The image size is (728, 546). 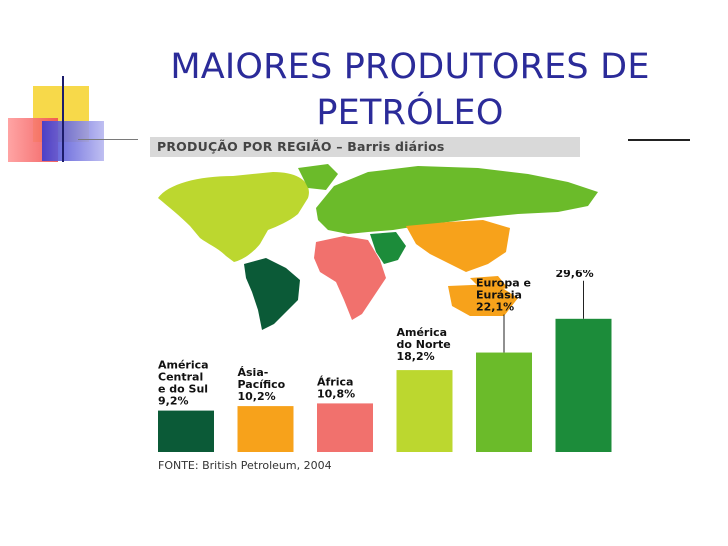 I want to click on bar-label-2: Ásia-Pacífico 10,2%, so click(x=262, y=384).